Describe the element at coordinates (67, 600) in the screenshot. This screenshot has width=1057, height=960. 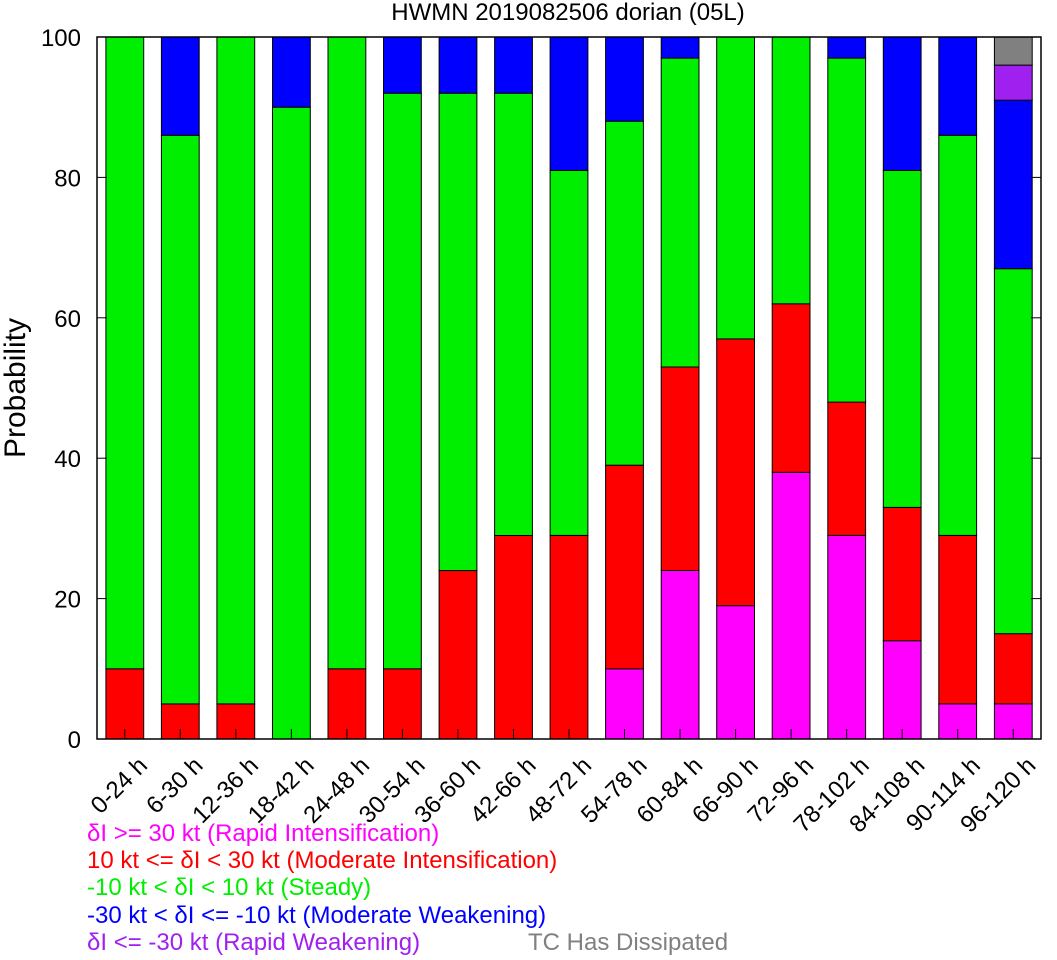
I see `y-tick-label-1: 20` at that location.